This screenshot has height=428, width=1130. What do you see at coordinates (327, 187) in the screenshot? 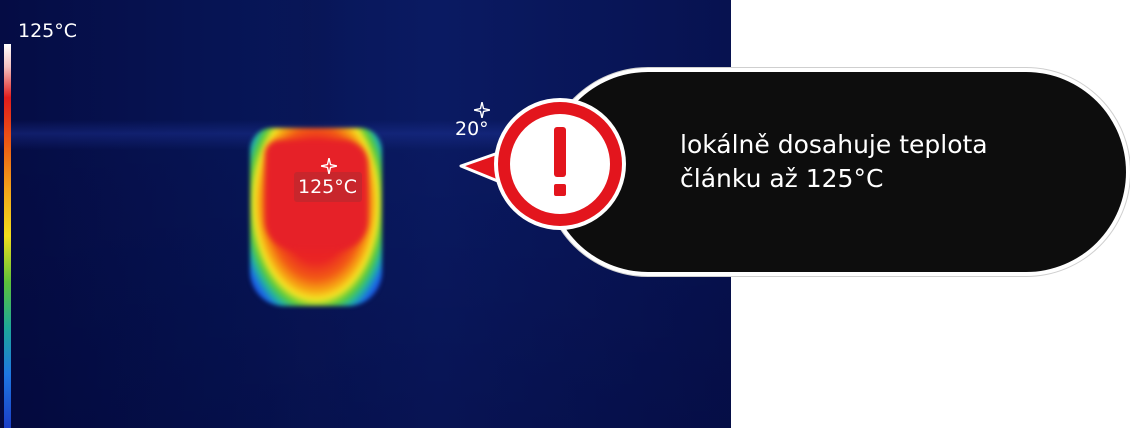
I see `hotspot-temperature: 125°C` at bounding box center [327, 187].